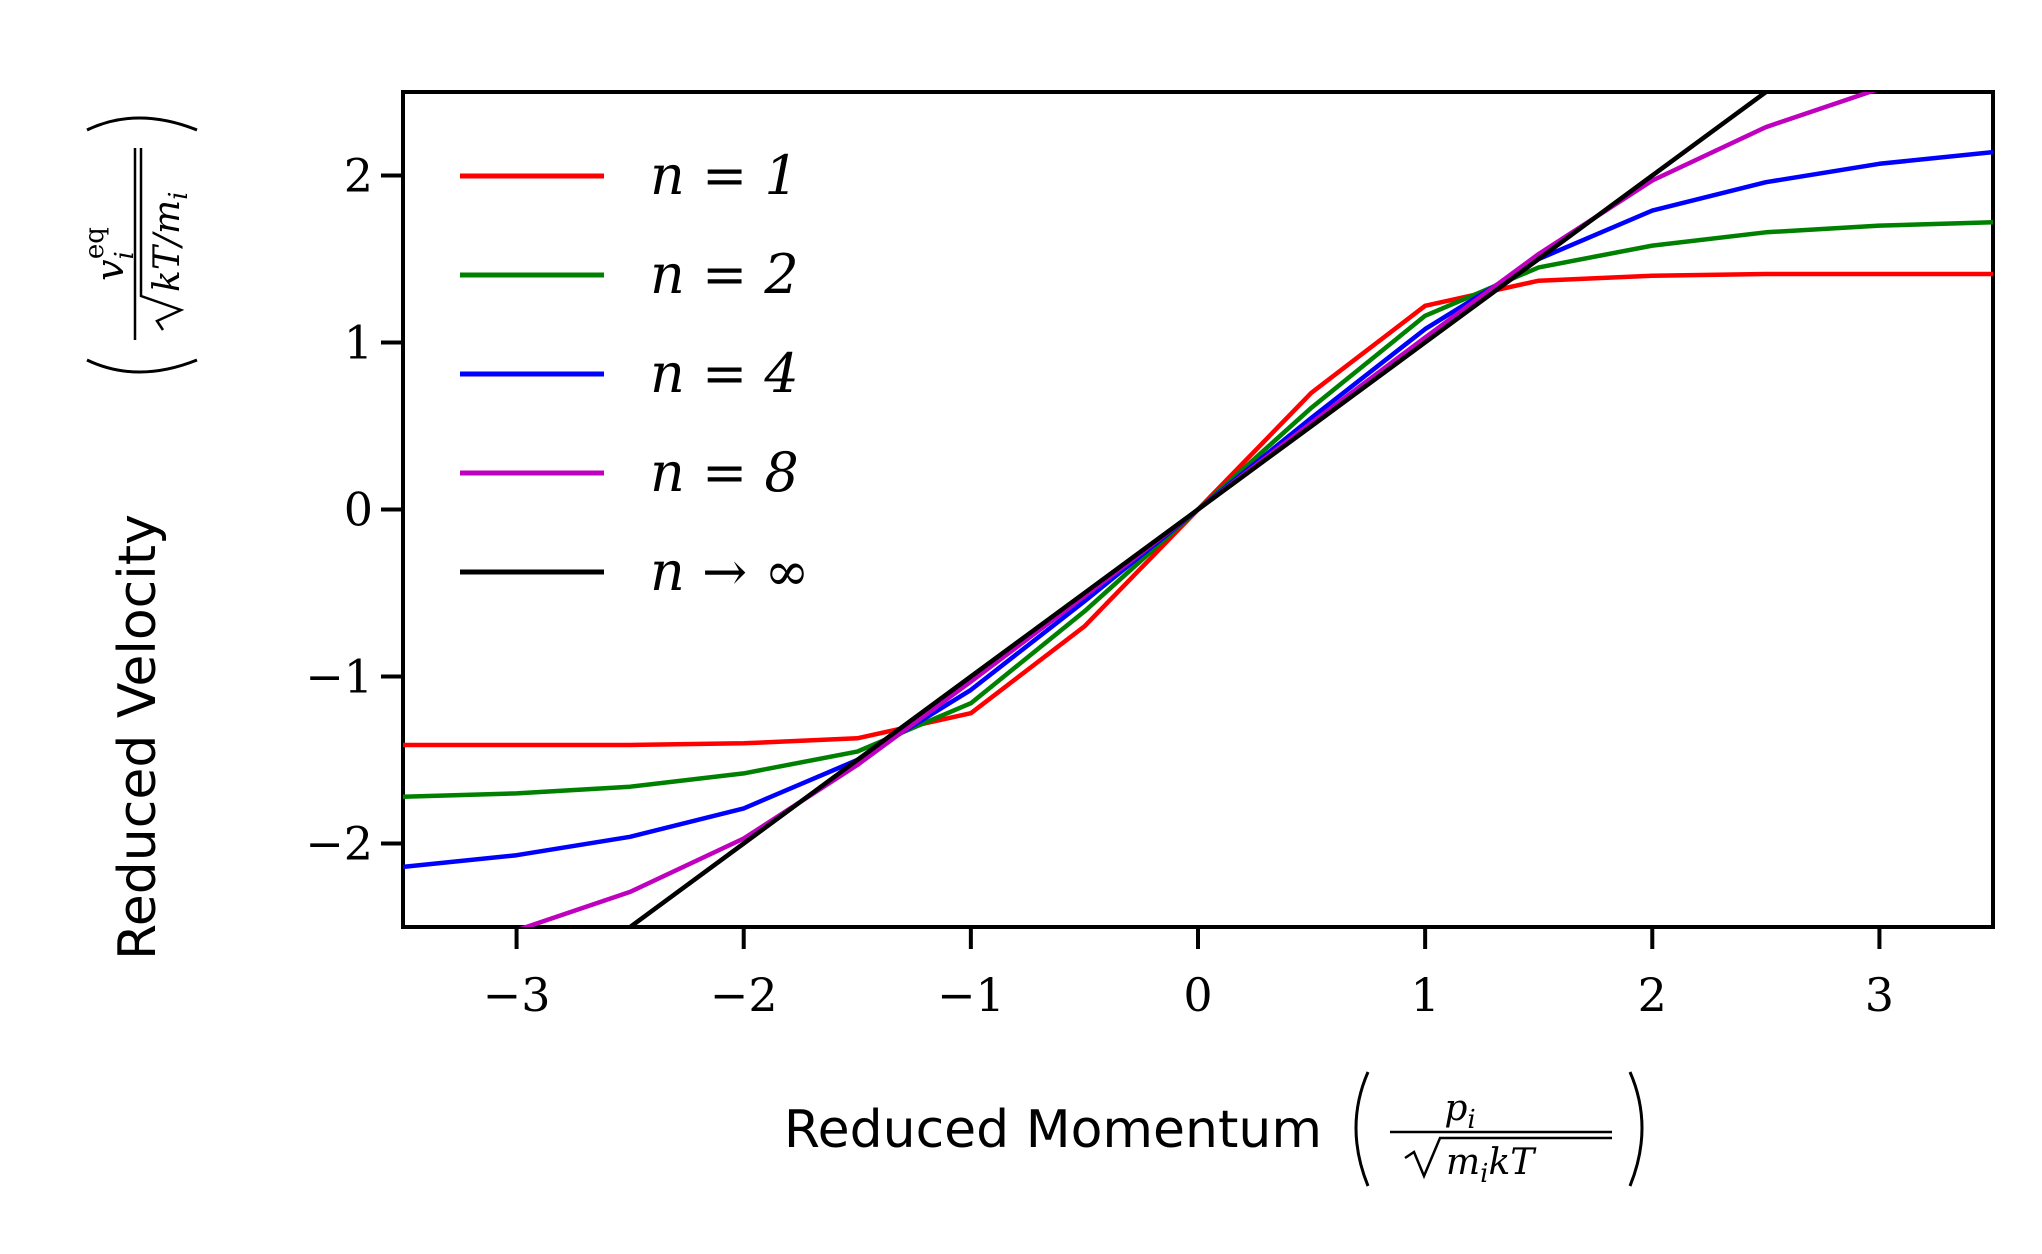  What do you see at coordinates (170, 242) in the screenshot?
I see `svg-text: kT/mi` at bounding box center [170, 242].